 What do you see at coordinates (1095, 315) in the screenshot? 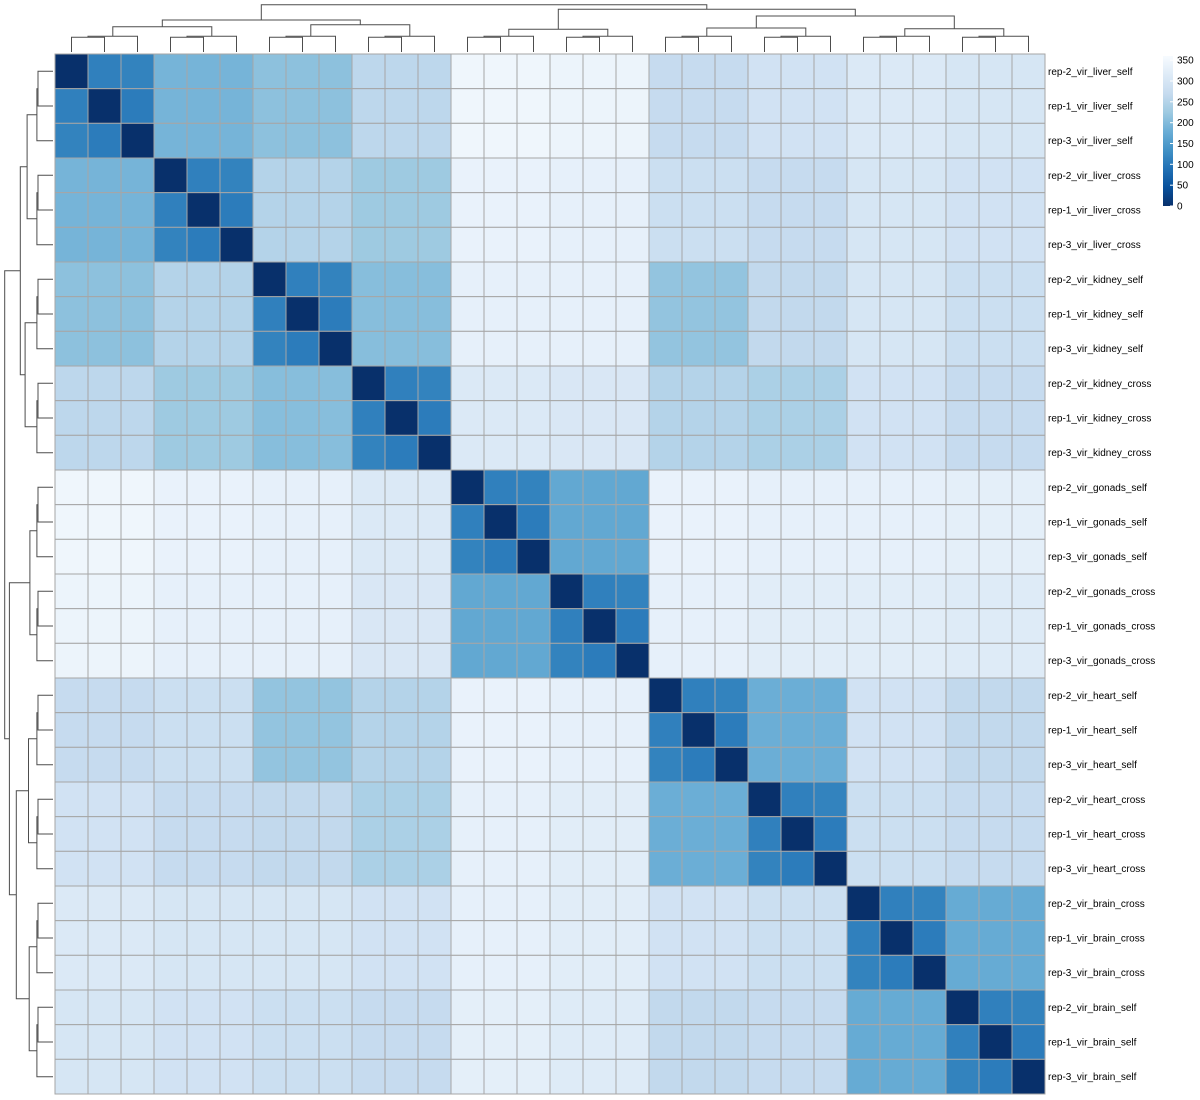
I see `row-label: rep-1_vir_kidney_self` at bounding box center [1095, 315].